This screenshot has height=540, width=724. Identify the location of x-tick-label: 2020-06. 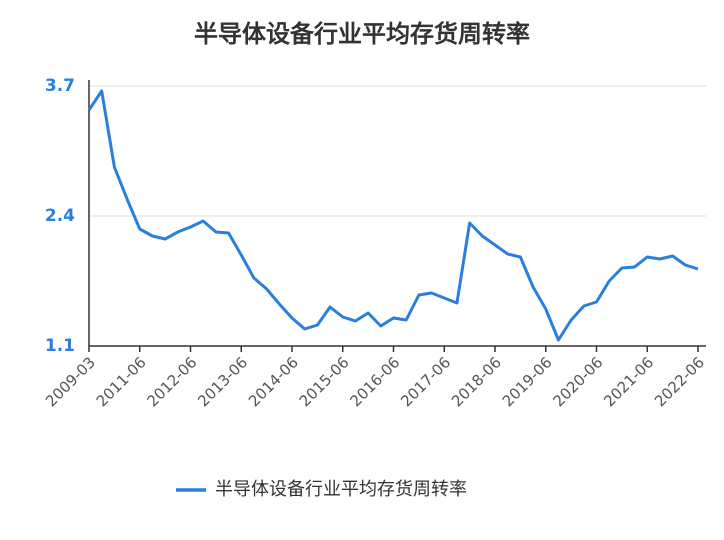
(577, 381).